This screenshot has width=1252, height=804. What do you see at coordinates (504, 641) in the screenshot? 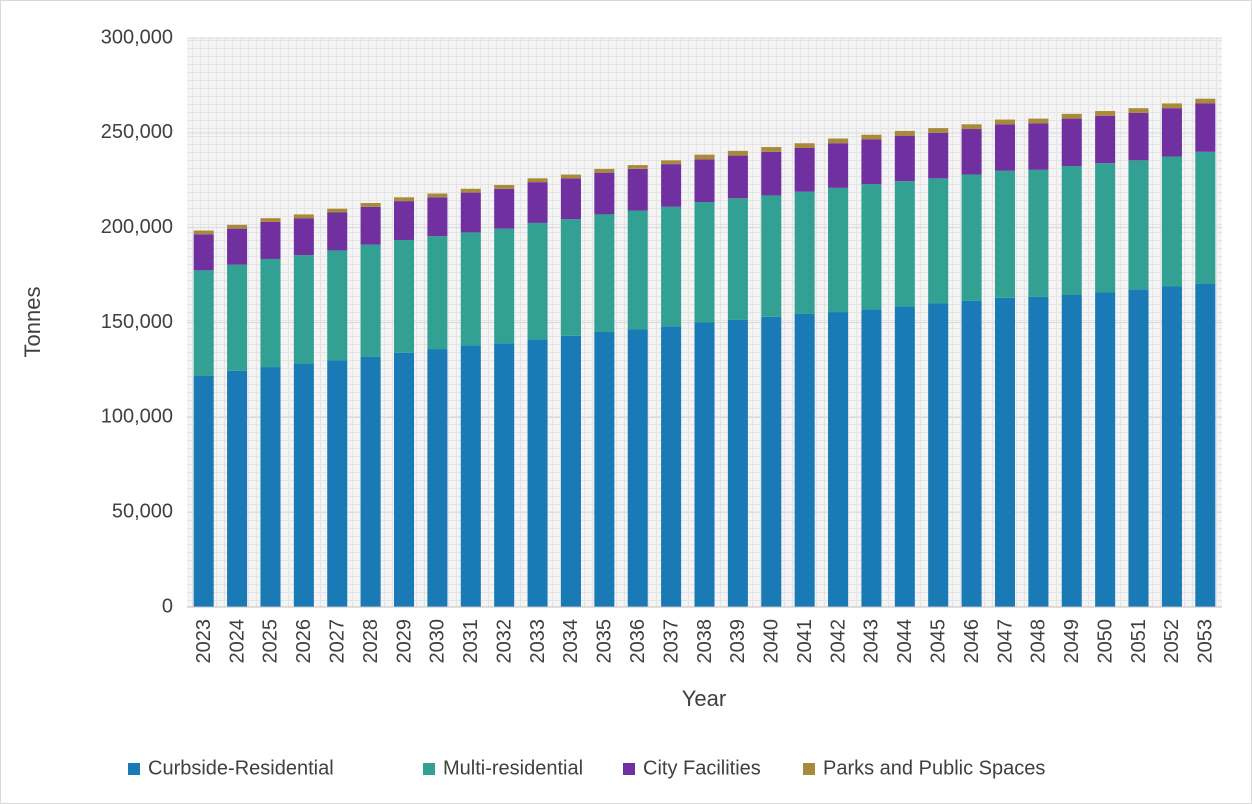
I see `x-tick-label: 2032` at bounding box center [504, 641].